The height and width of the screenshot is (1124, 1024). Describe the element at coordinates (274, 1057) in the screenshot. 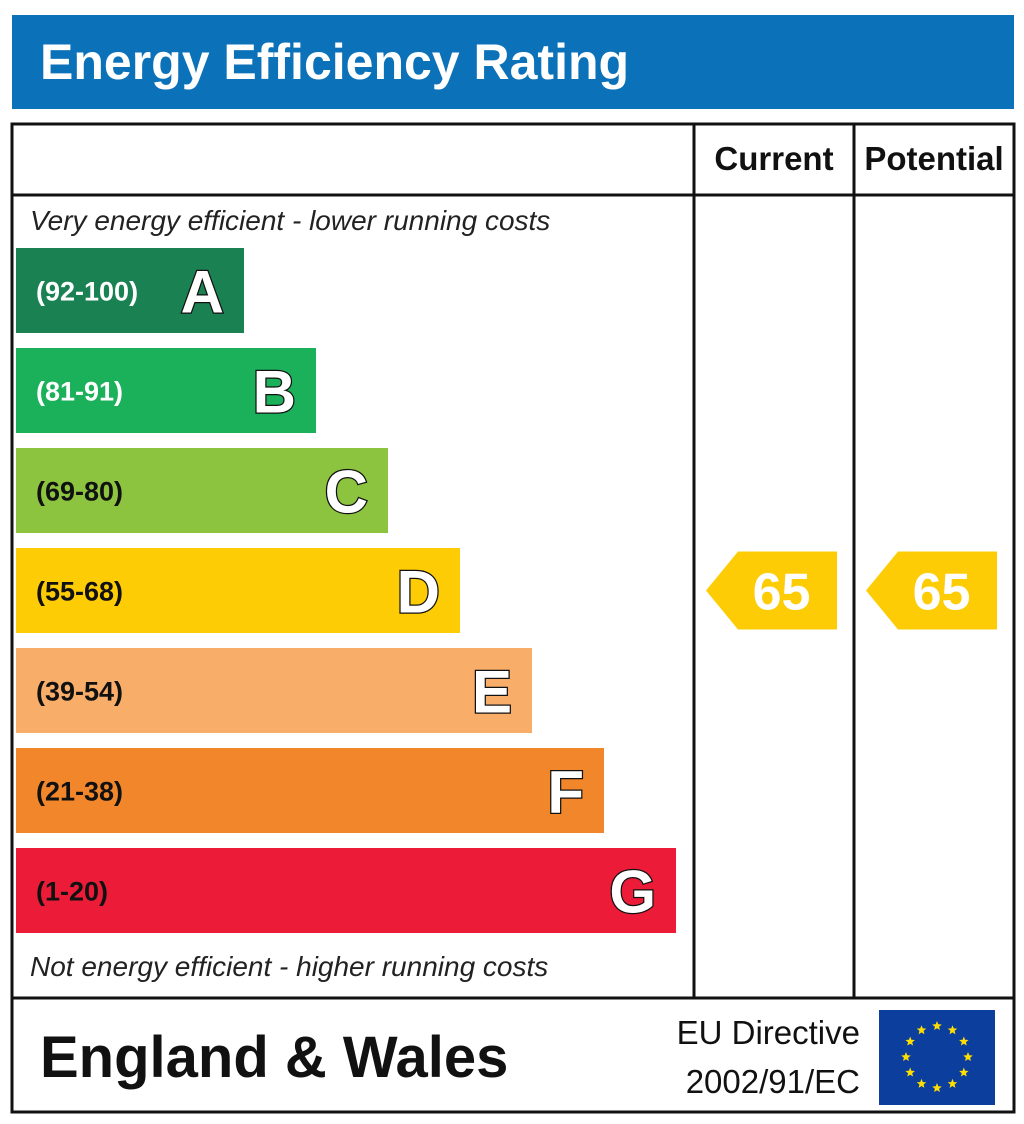

I see `region-label: England & Wales` at that location.